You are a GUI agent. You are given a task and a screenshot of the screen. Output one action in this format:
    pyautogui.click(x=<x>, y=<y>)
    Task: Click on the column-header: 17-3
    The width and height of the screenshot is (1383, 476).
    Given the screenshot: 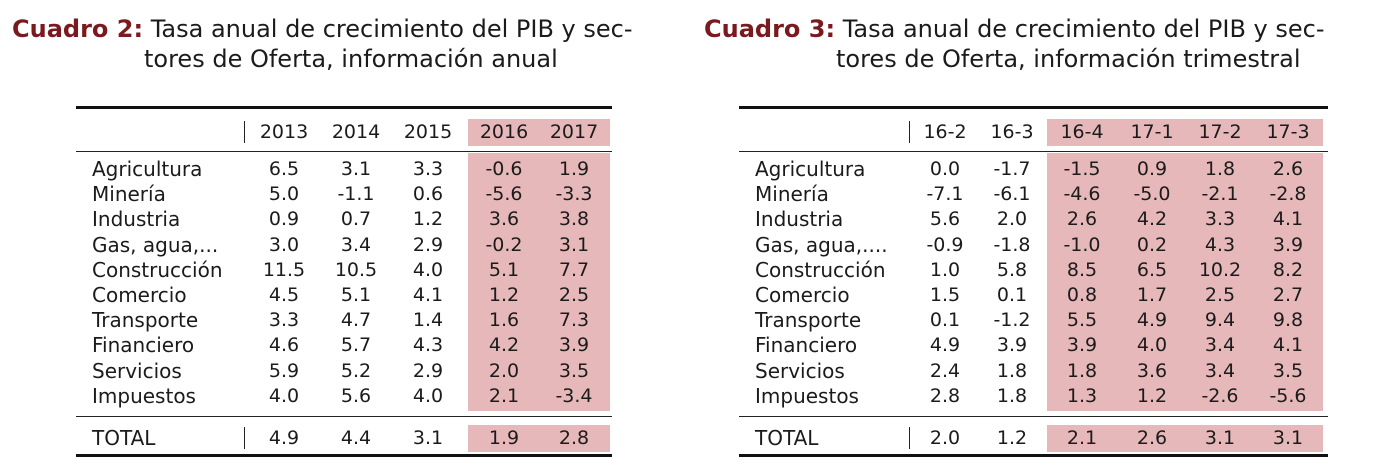 What is the action you would take?
    pyautogui.click(x=1288, y=132)
    